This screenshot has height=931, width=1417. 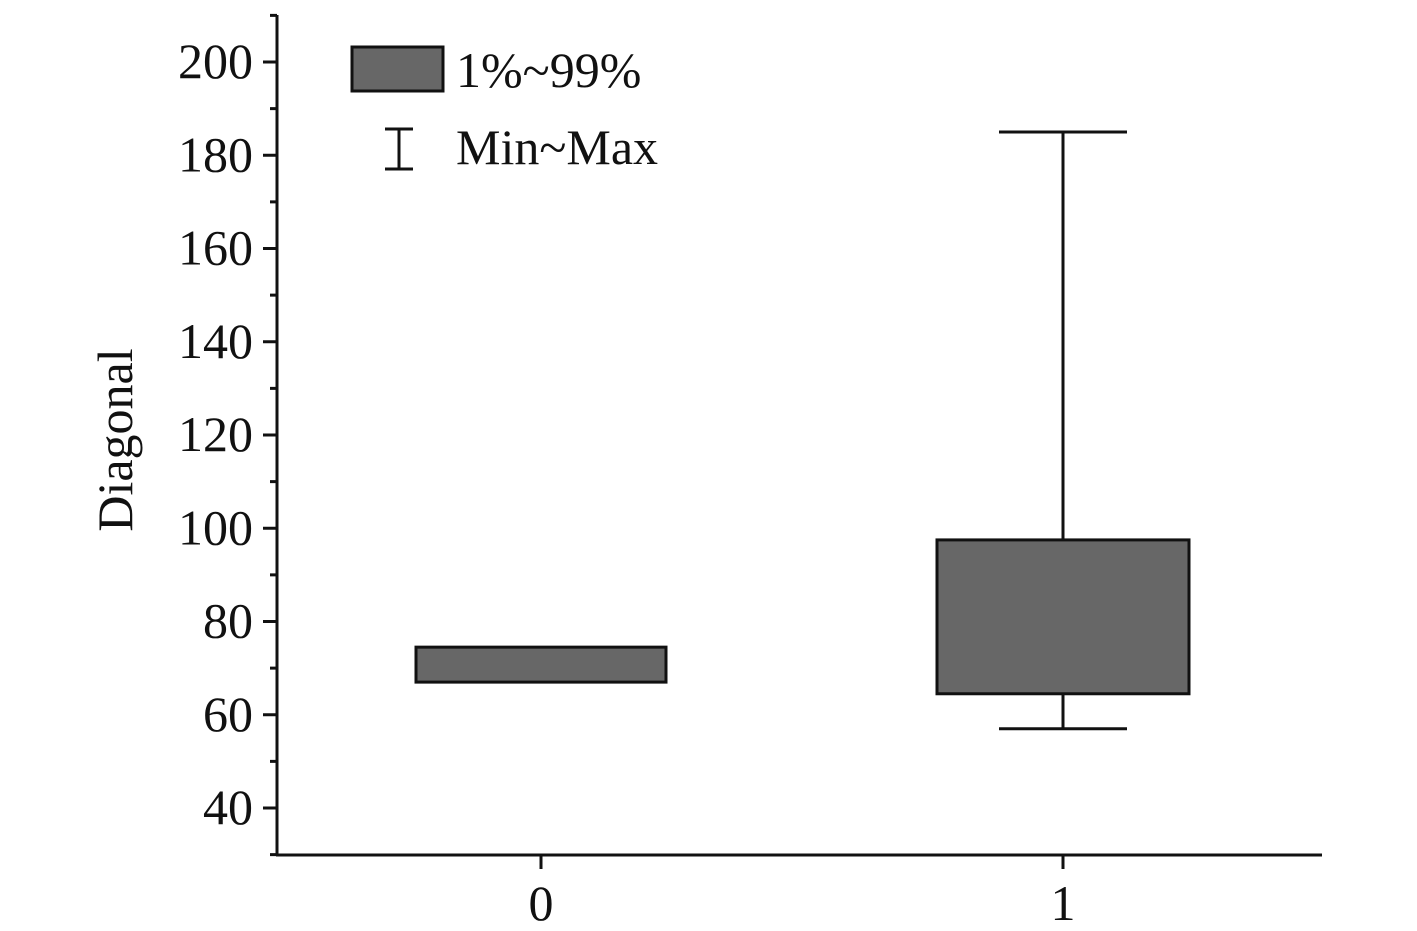 What do you see at coordinates (215, 154) in the screenshot?
I see `y-tick-label-180: 180` at bounding box center [215, 154].